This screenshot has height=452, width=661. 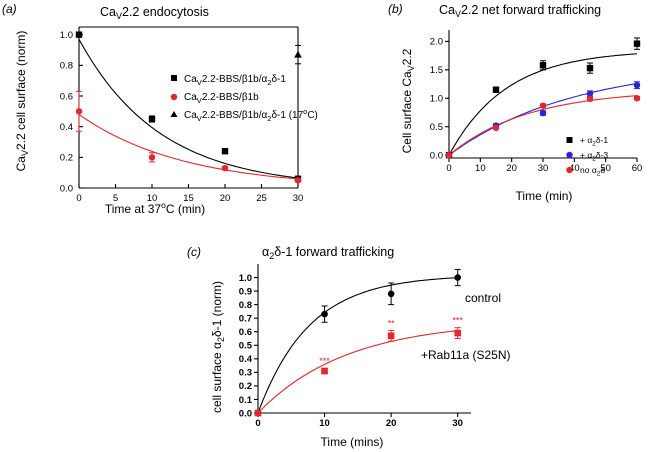 What do you see at coordinates (194, 252) in the screenshot?
I see `panel-label-c: (c)` at bounding box center [194, 252].